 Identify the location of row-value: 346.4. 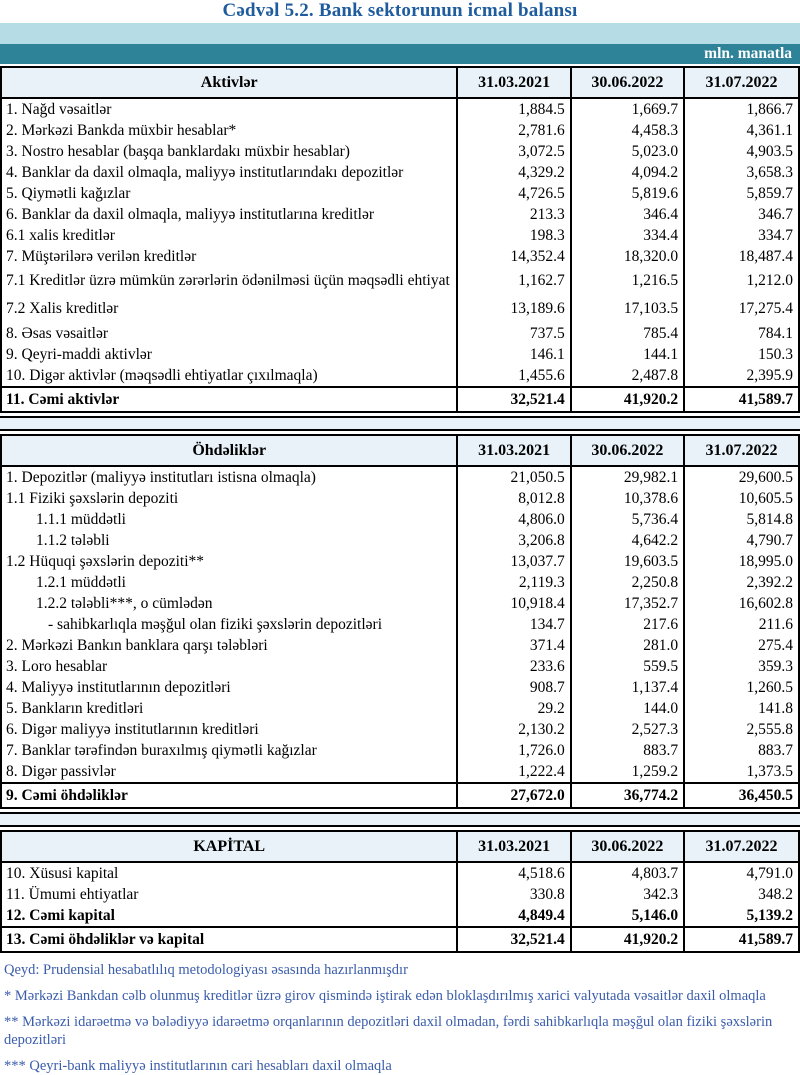
(627, 214).